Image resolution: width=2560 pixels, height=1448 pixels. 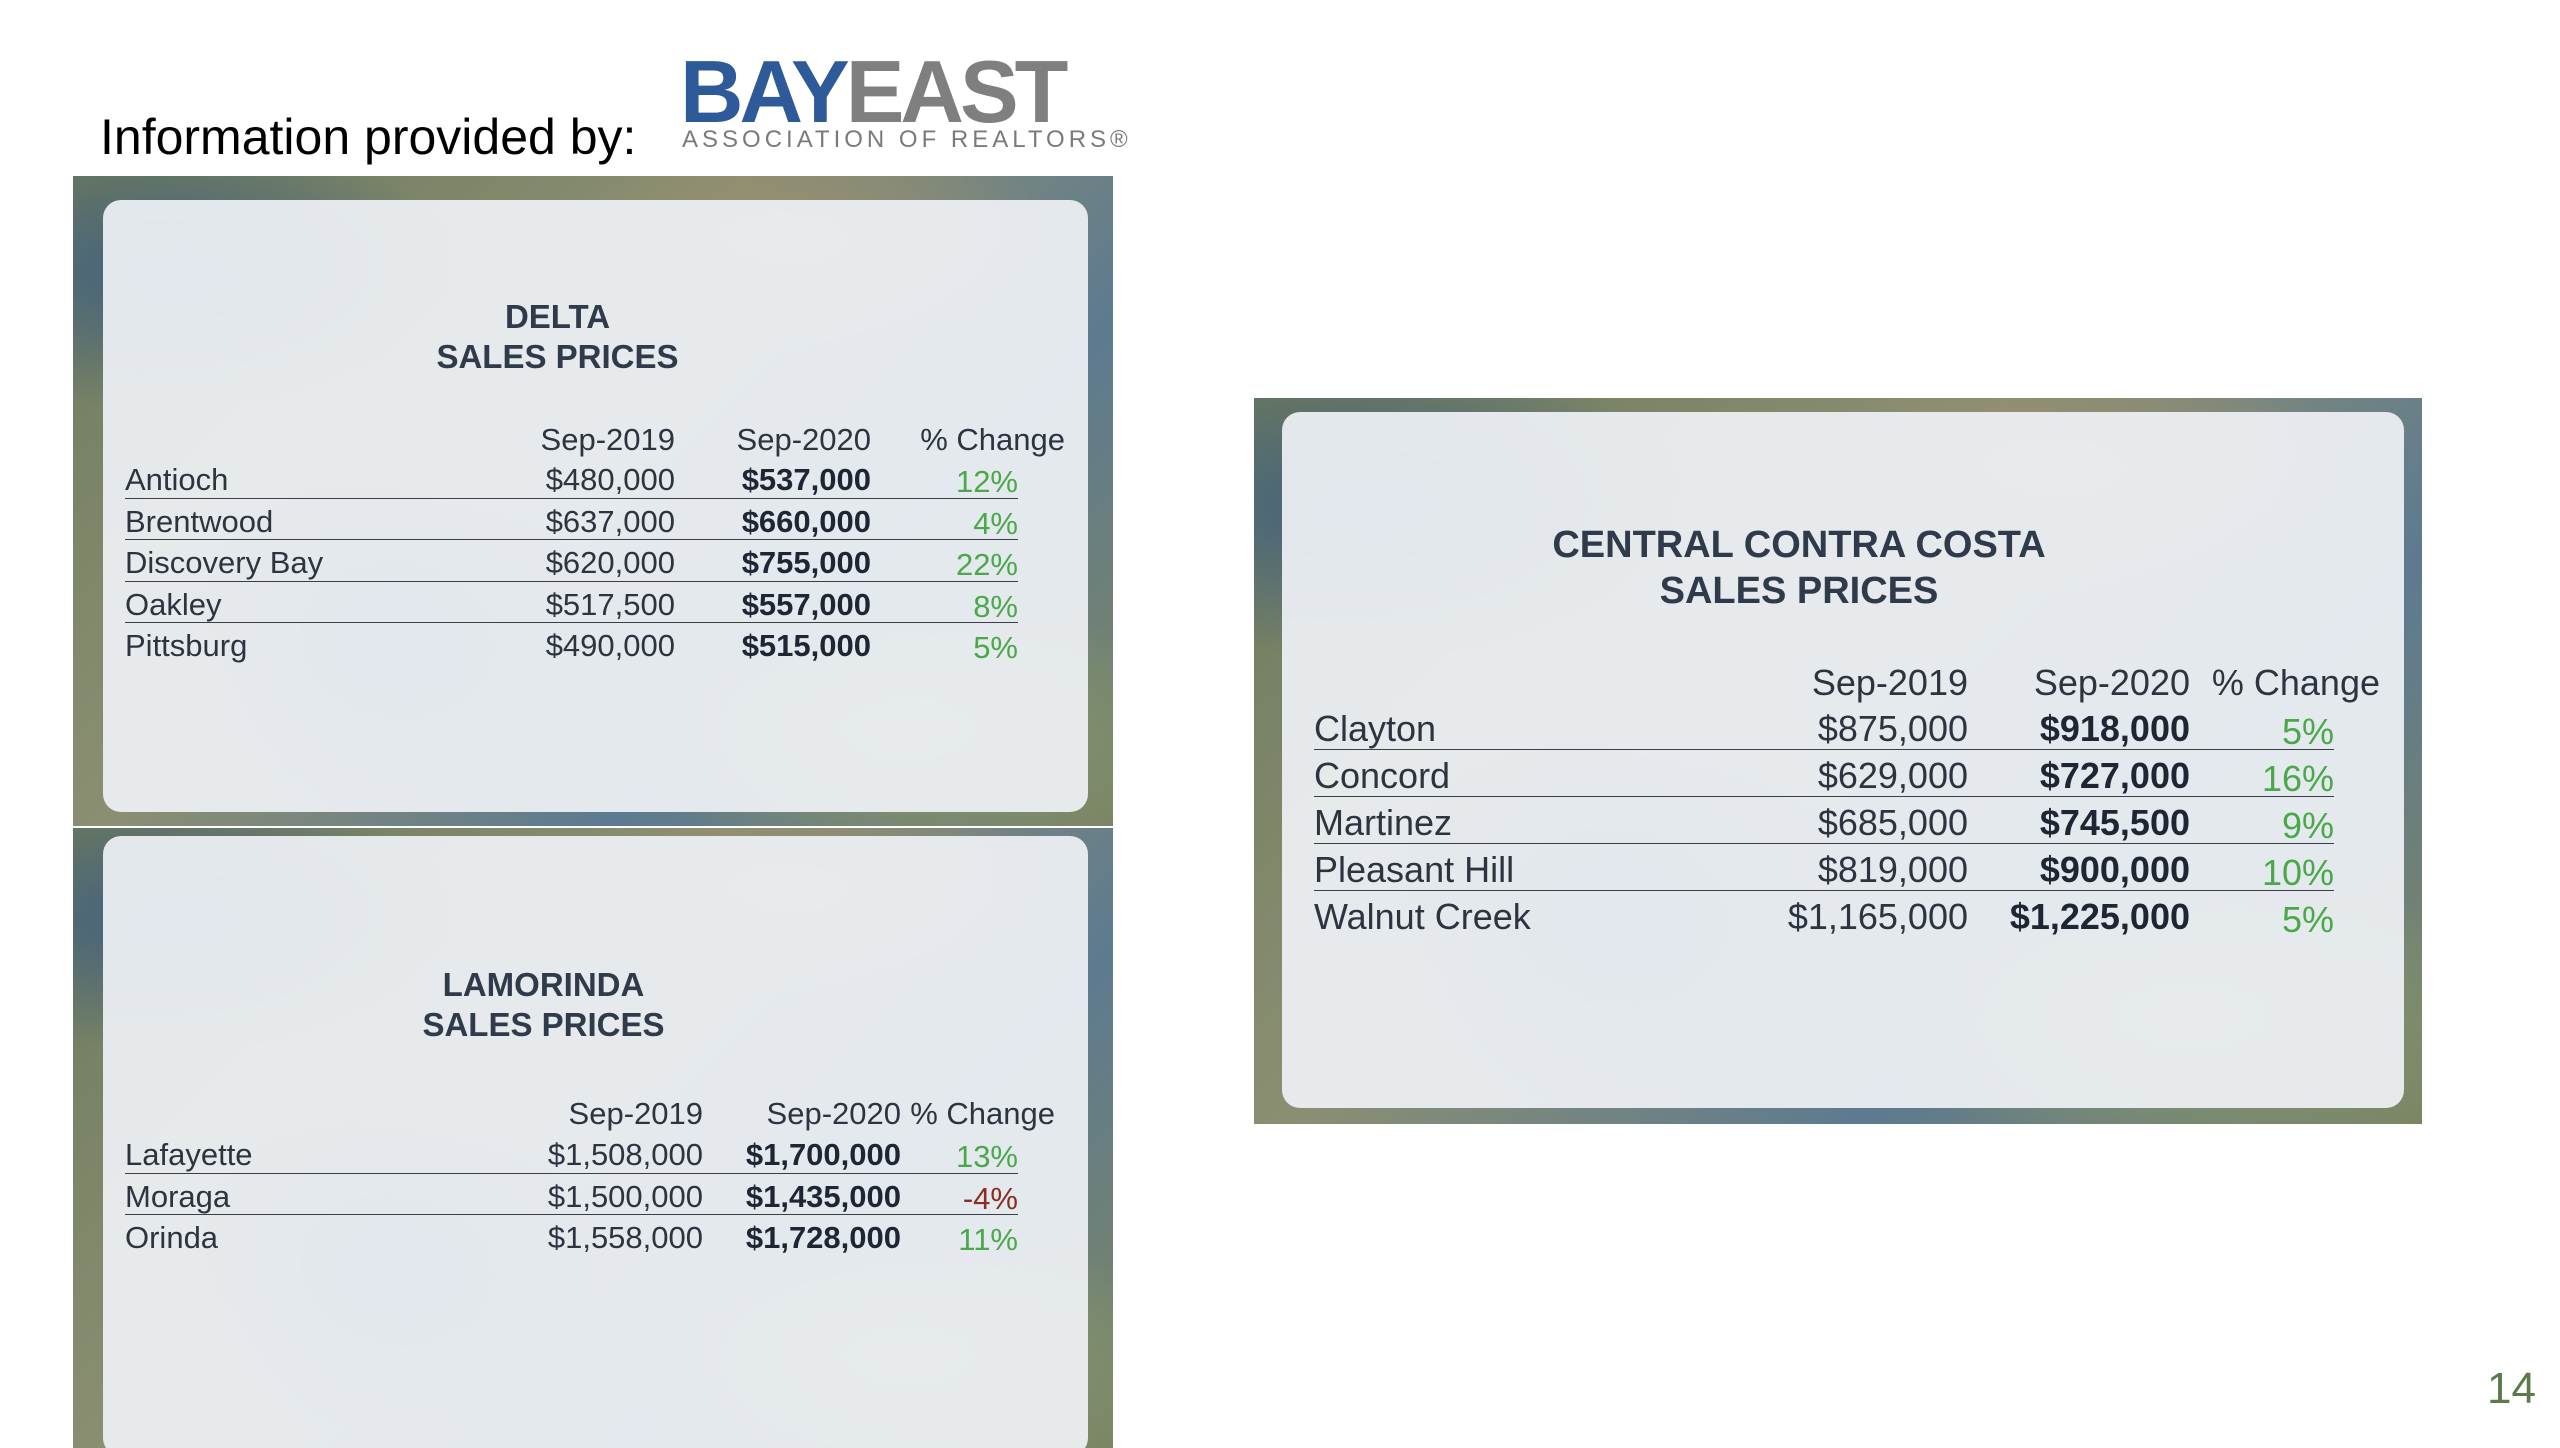 What do you see at coordinates (986, 1156) in the screenshot?
I see `pct-change: 13%` at bounding box center [986, 1156].